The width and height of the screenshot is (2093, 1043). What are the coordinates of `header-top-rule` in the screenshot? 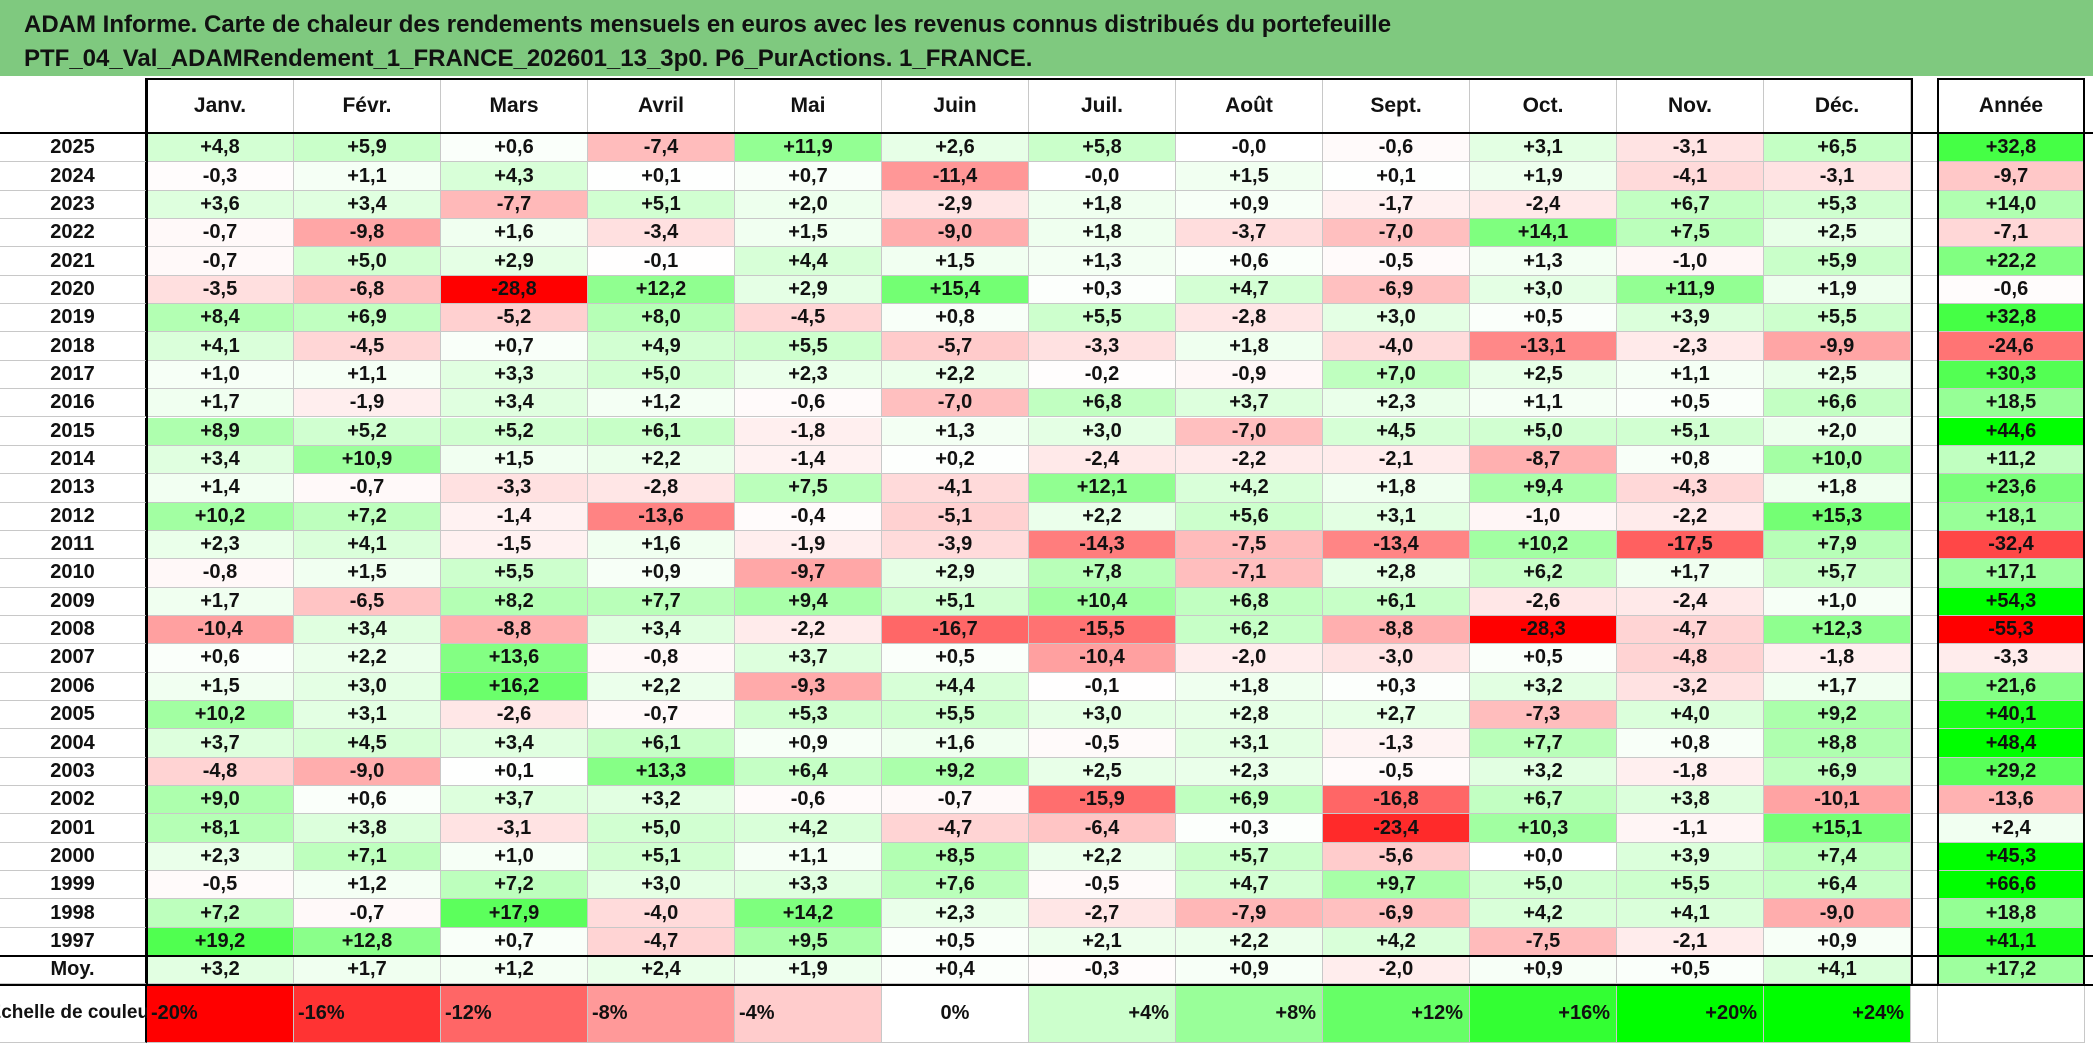 It's located at (1029, 79).